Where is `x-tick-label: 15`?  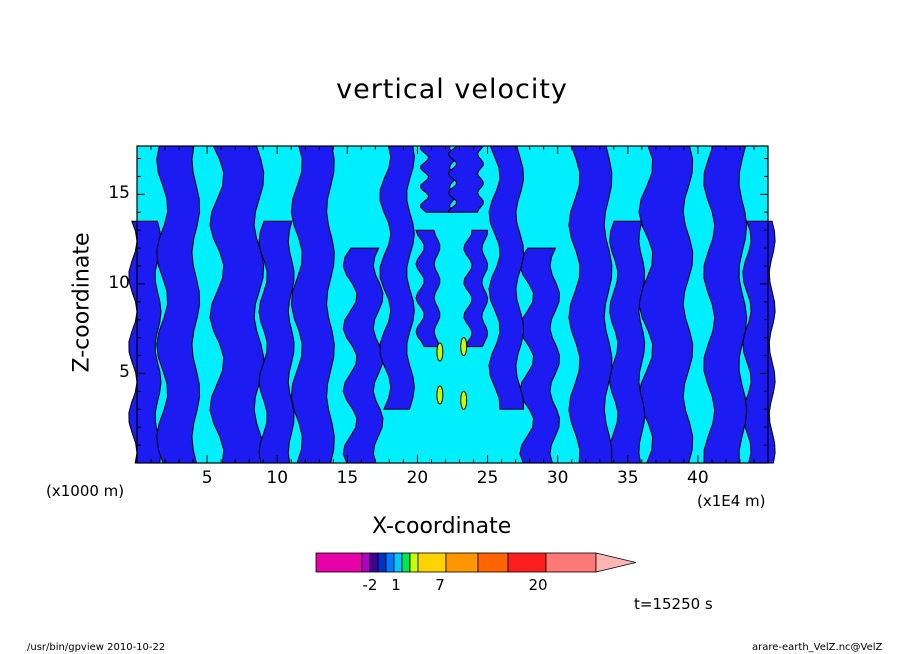 x-tick-label: 15 is located at coordinates (347, 478).